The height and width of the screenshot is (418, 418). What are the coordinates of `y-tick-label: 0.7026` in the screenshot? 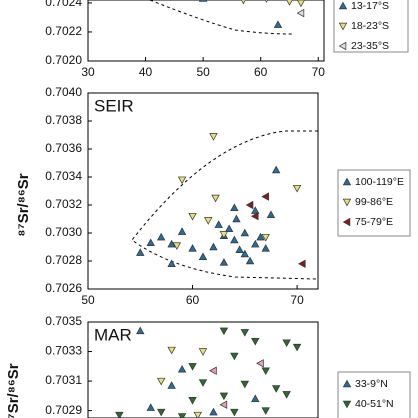 It's located at (63, 288).